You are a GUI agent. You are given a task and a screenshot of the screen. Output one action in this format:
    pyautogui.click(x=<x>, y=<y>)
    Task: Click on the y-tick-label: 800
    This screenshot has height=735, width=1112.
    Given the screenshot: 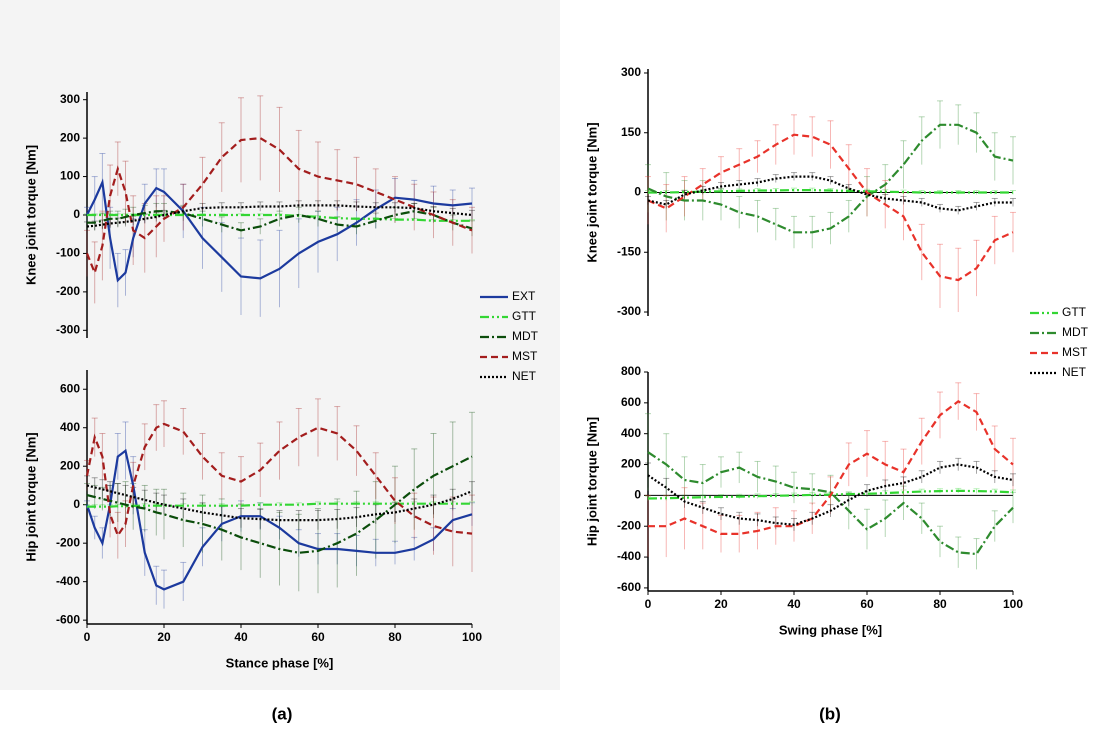 What is the action you would take?
    pyautogui.click(x=631, y=371)
    